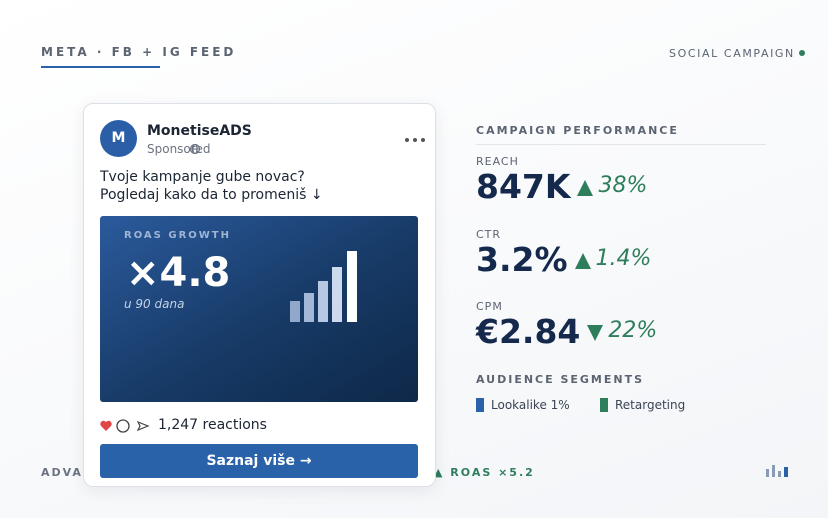 The image size is (828, 518). I want to click on cta-button: Saznaj više →, so click(259, 461).